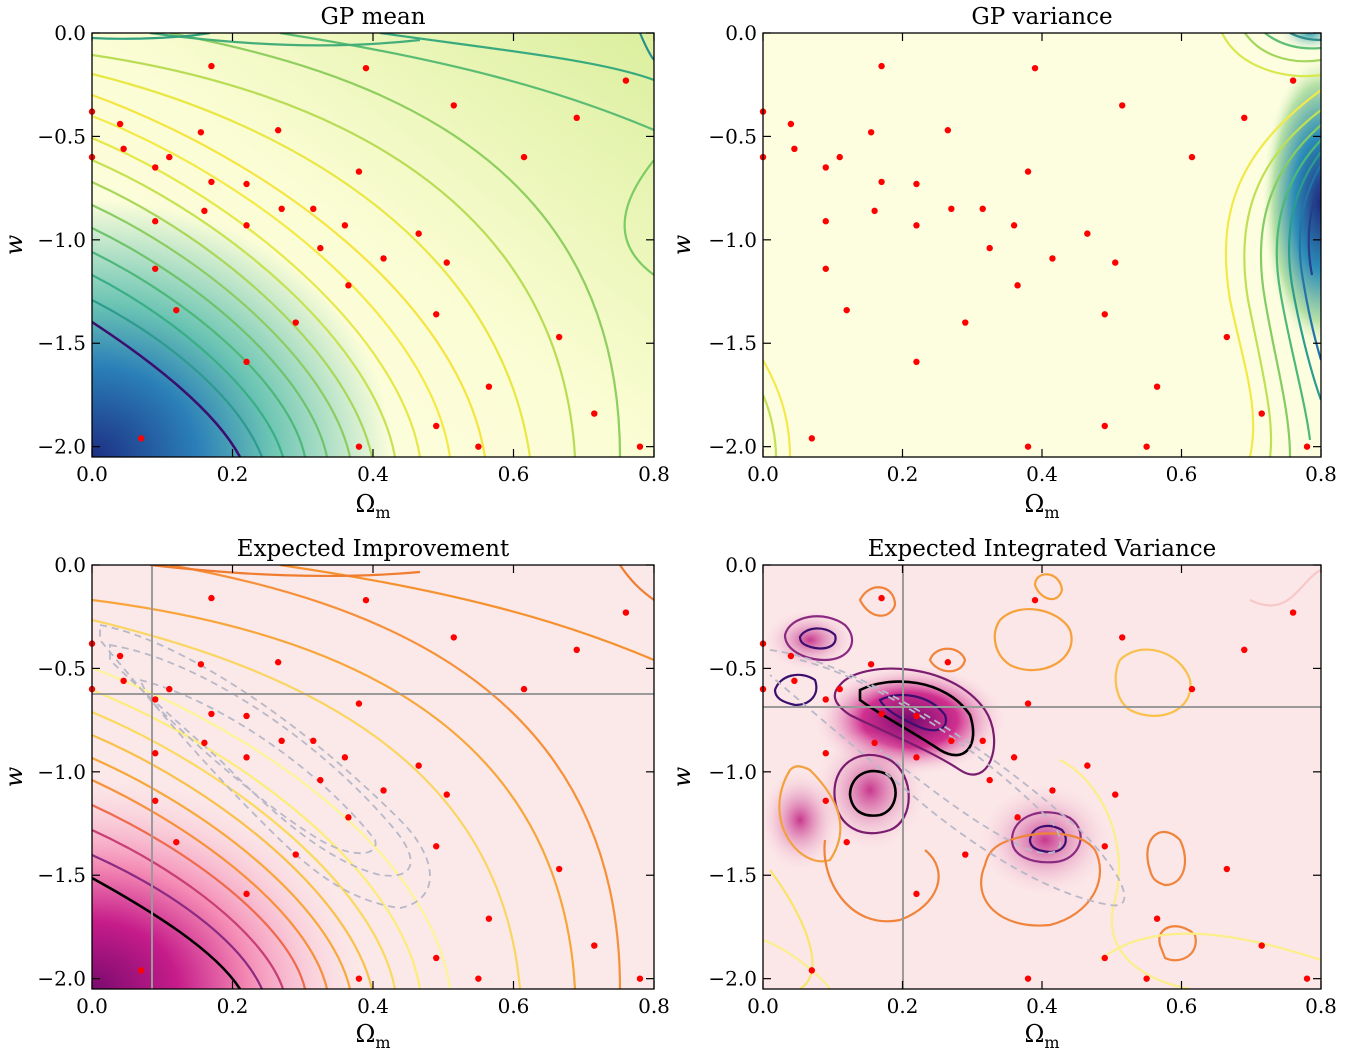 This screenshot has width=1369, height=1050. What do you see at coordinates (1035, 256) in the screenshot?
I see `training-points` at bounding box center [1035, 256].